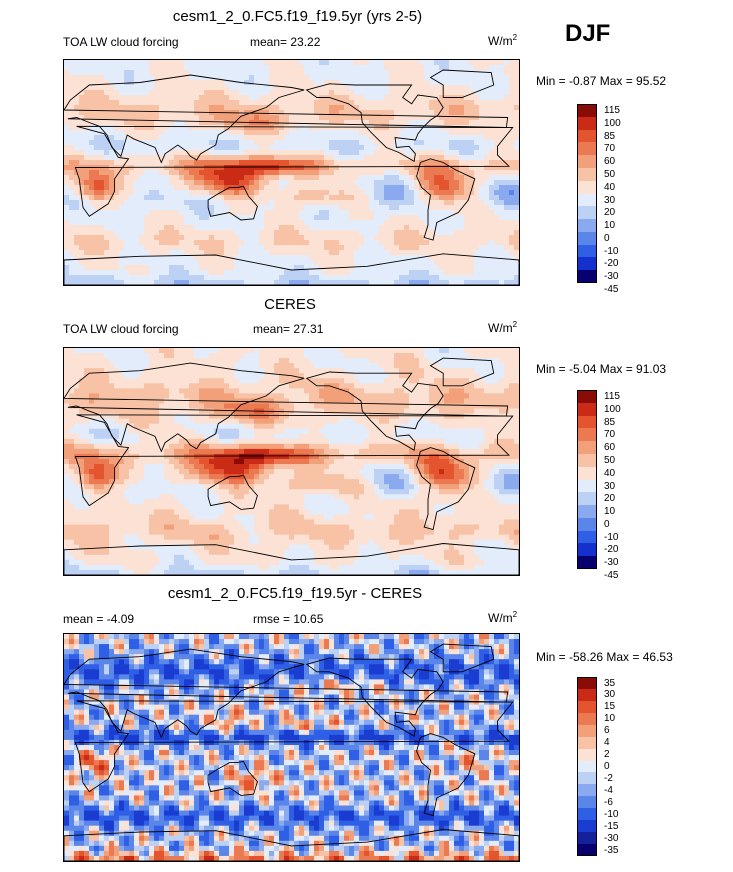 This screenshot has height=872, width=733. What do you see at coordinates (121, 329) in the screenshot?
I see `panel2-left-label: TOA LW cloud forcing` at bounding box center [121, 329].